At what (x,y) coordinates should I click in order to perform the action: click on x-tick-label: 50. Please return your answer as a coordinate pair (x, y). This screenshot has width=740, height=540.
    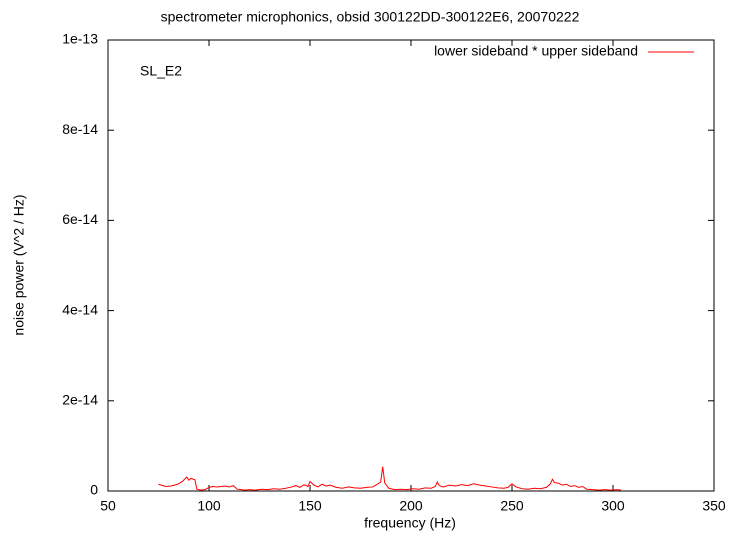
    Looking at the image, I should click on (108, 506).